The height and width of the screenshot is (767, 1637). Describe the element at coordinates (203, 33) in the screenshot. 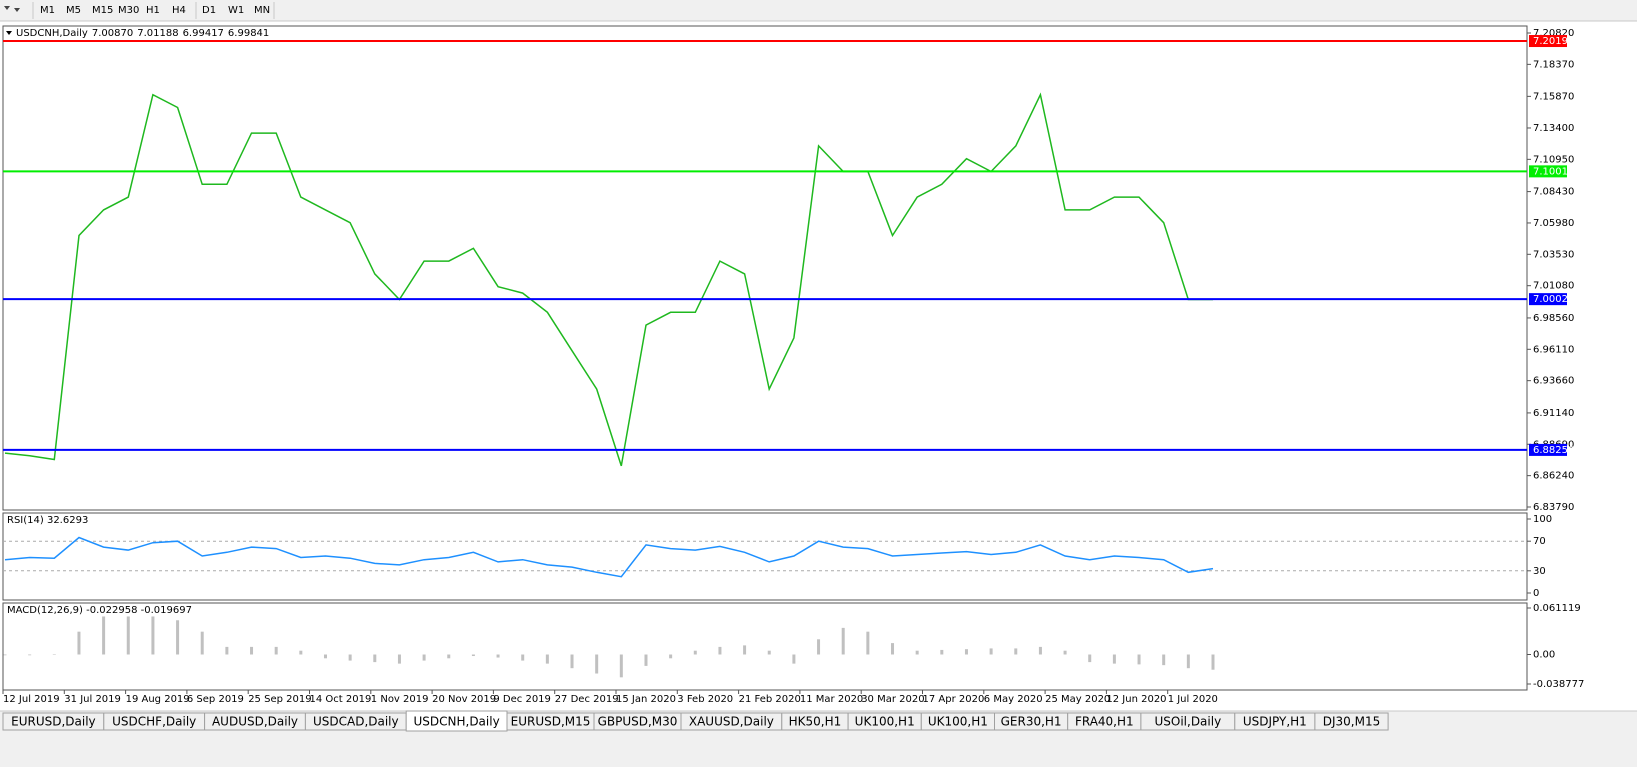

I see `low: 6.99417` at that location.